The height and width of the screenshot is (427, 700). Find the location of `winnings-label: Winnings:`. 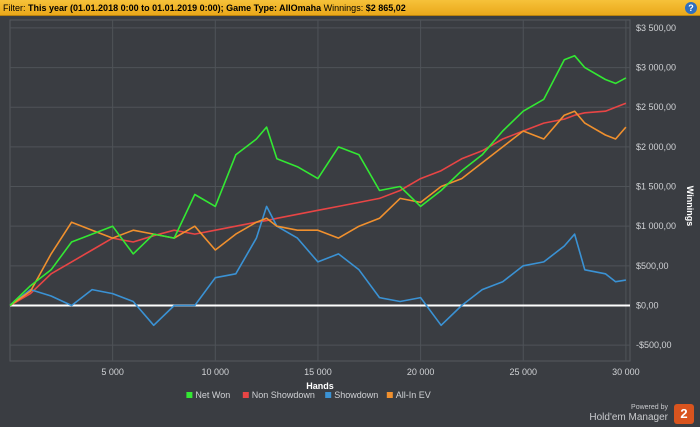

winnings-label: Winnings: is located at coordinates (343, 8).